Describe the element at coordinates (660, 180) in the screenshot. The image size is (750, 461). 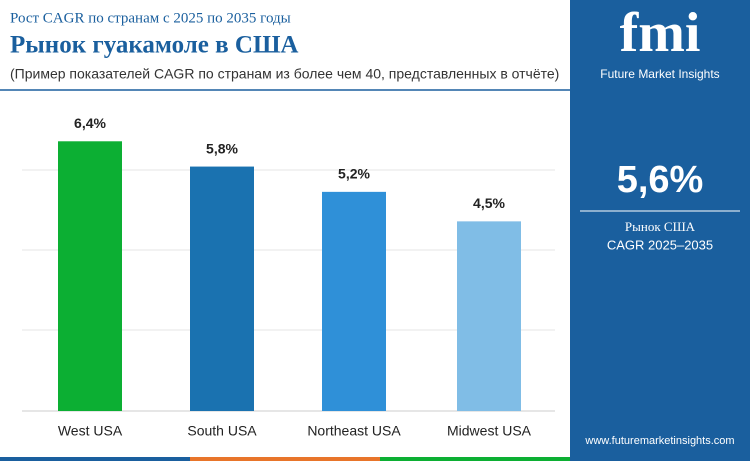
I see `stat-value: 5,6%` at that location.